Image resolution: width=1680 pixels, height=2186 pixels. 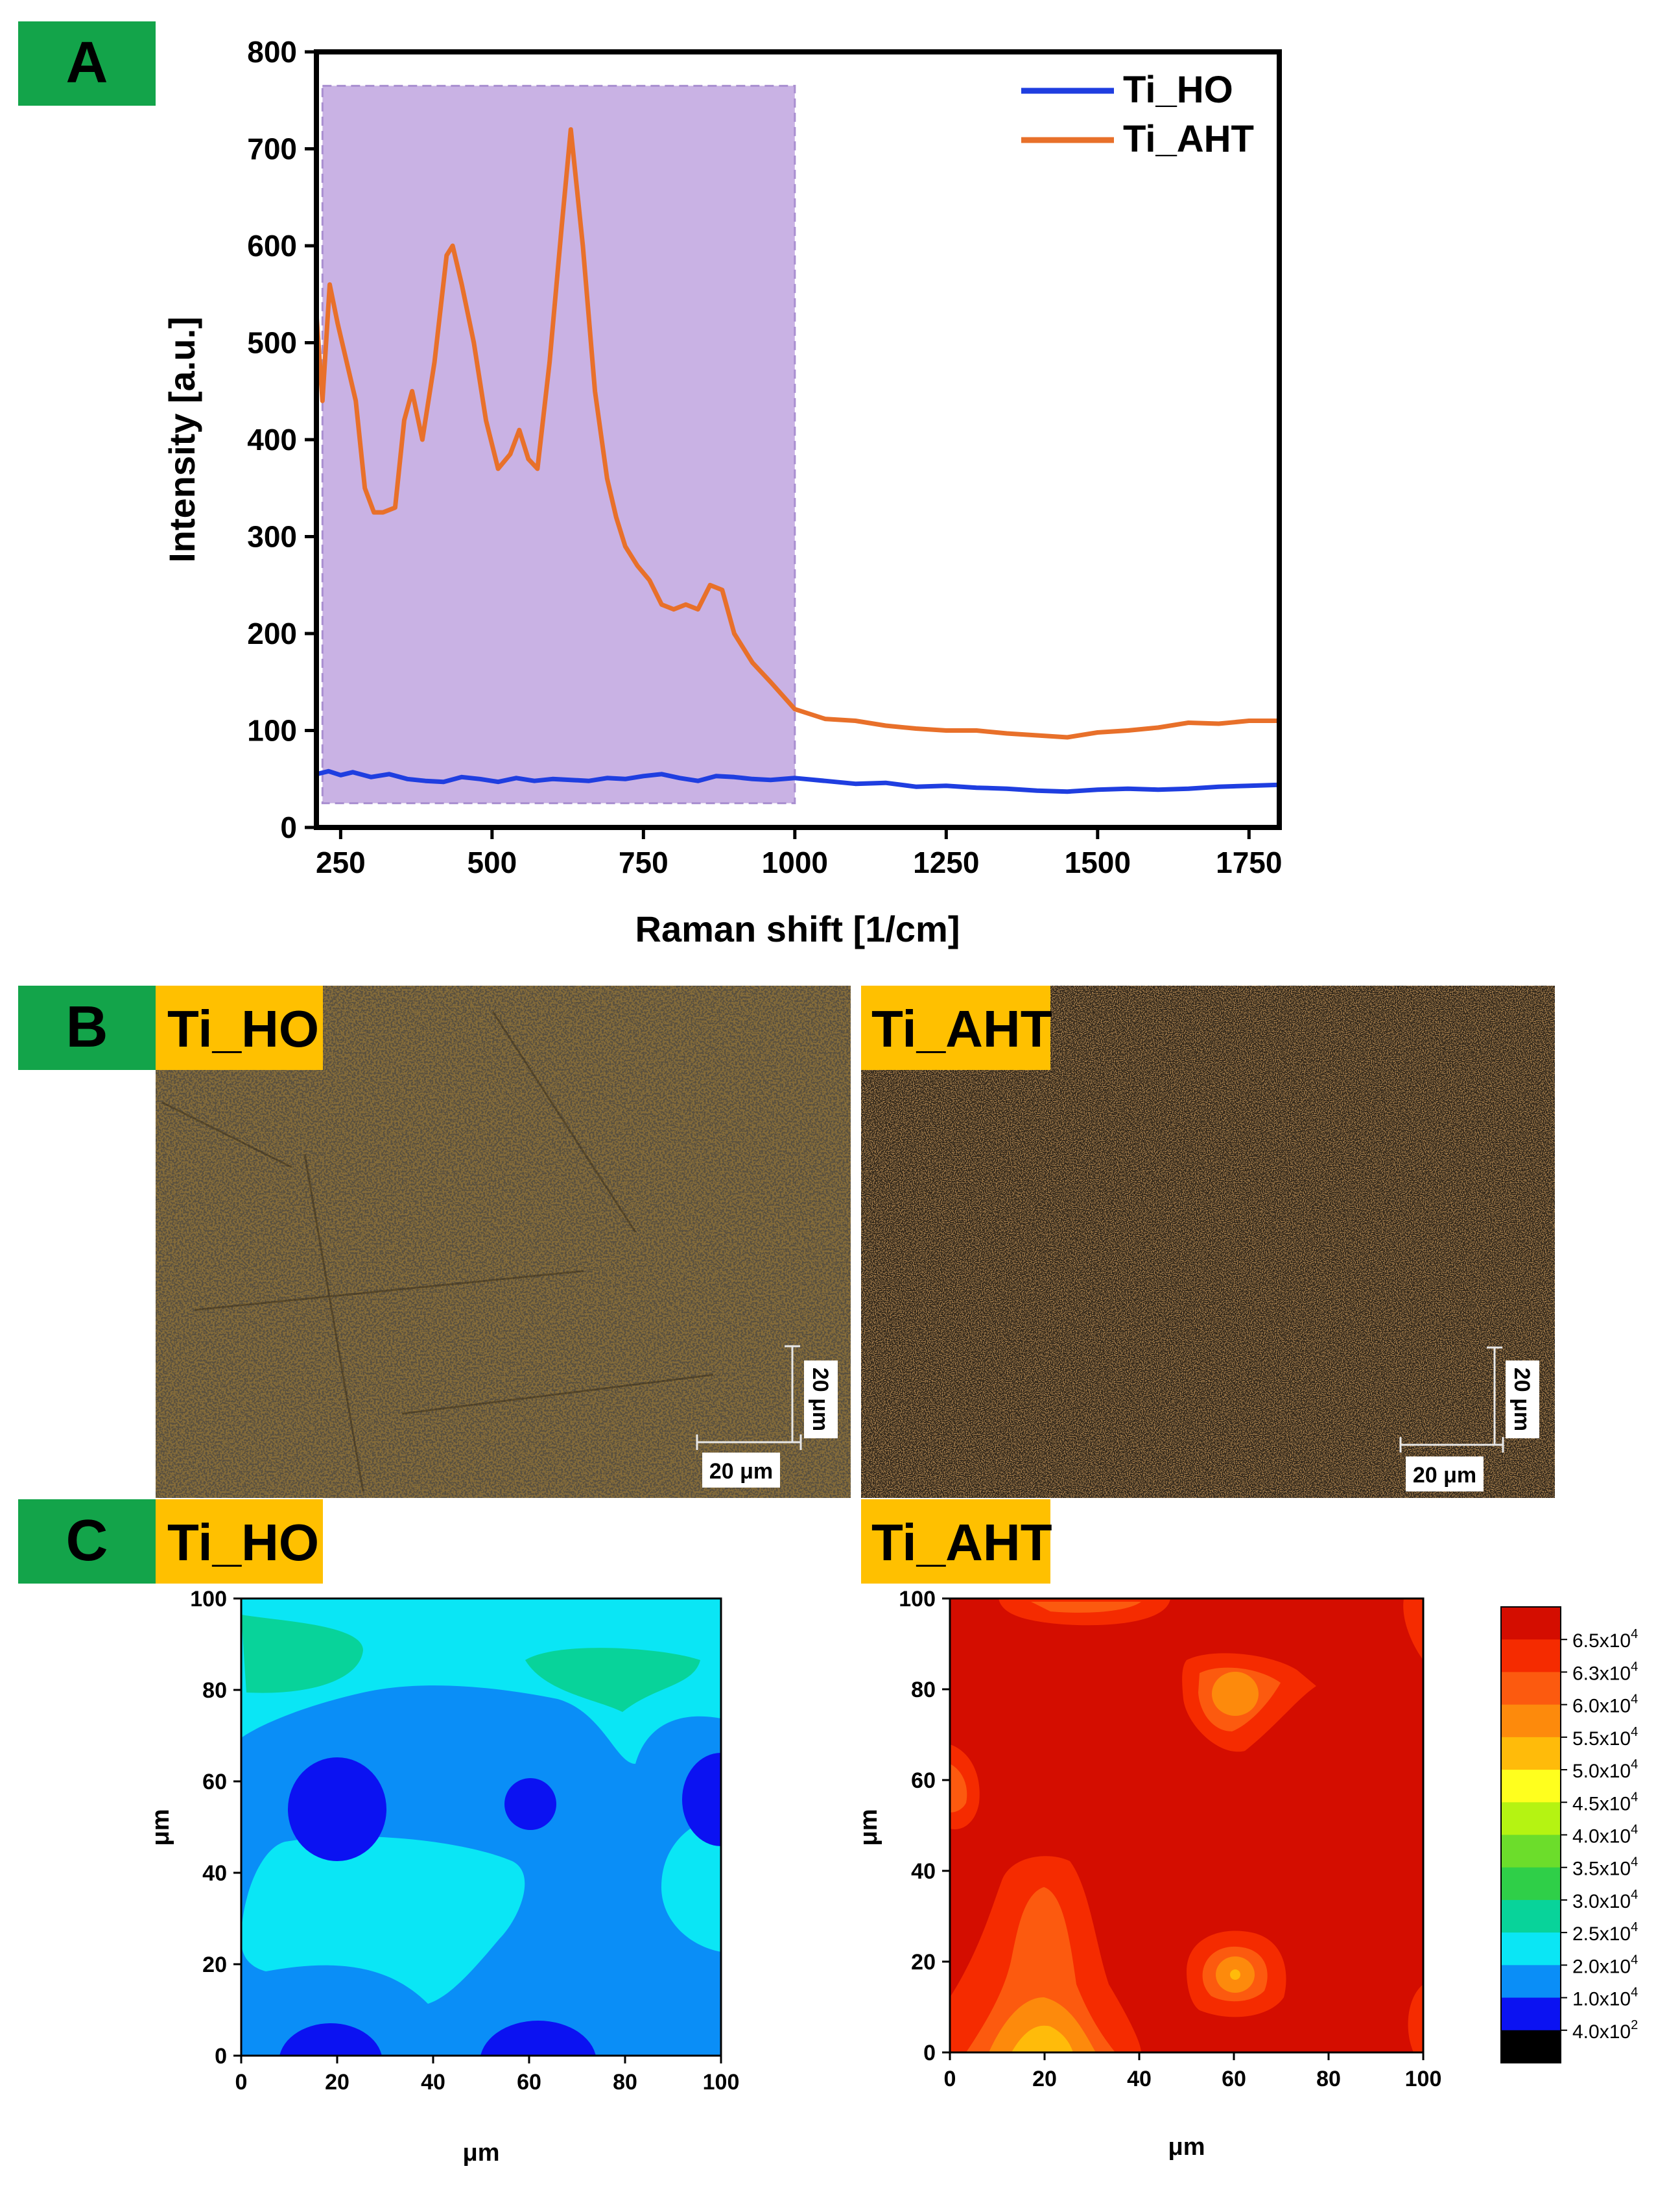 What do you see at coordinates (1605, 2031) in the screenshot?
I see `colorbar-label-12: 4.0x10²` at bounding box center [1605, 2031].